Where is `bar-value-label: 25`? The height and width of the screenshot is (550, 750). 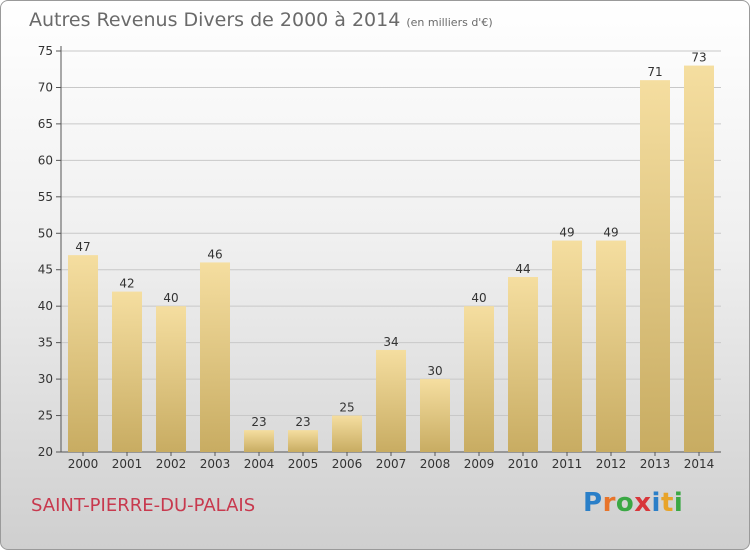
bar-value-label: 25 is located at coordinates (346, 408).